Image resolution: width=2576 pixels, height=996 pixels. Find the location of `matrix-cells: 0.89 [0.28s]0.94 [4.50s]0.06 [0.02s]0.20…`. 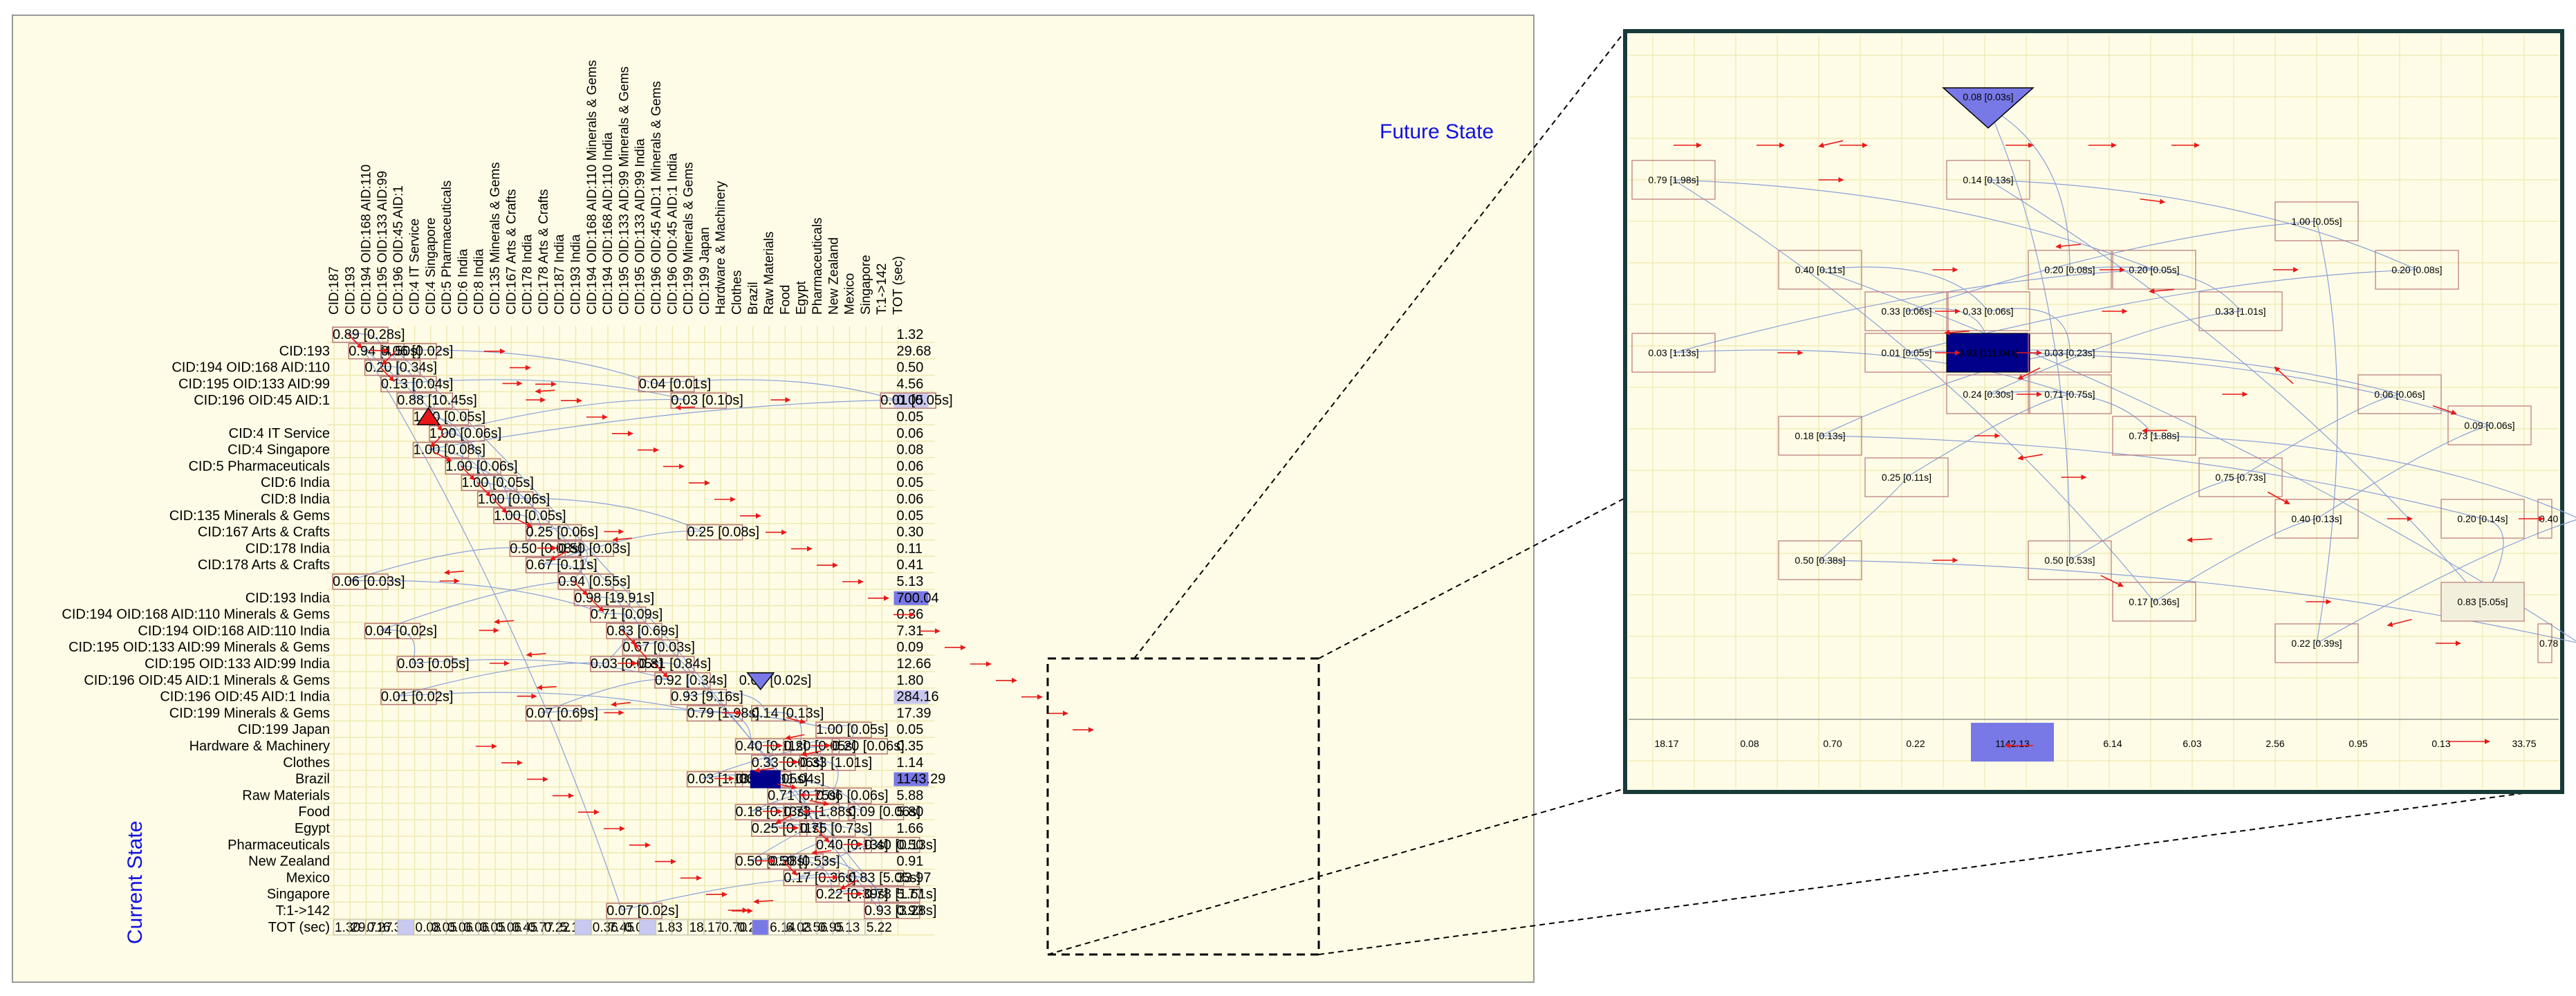

matrix-cells: 0.89 [0.28s]0.94 [4.50s]0.06 [0.02s]0.20… is located at coordinates (642, 622).